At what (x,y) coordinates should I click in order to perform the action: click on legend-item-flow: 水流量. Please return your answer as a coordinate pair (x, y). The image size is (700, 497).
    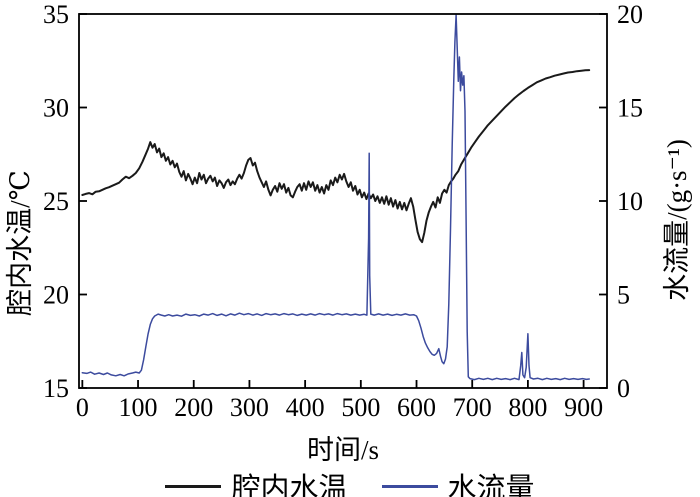
    Looking at the image, I should click on (458, 481).